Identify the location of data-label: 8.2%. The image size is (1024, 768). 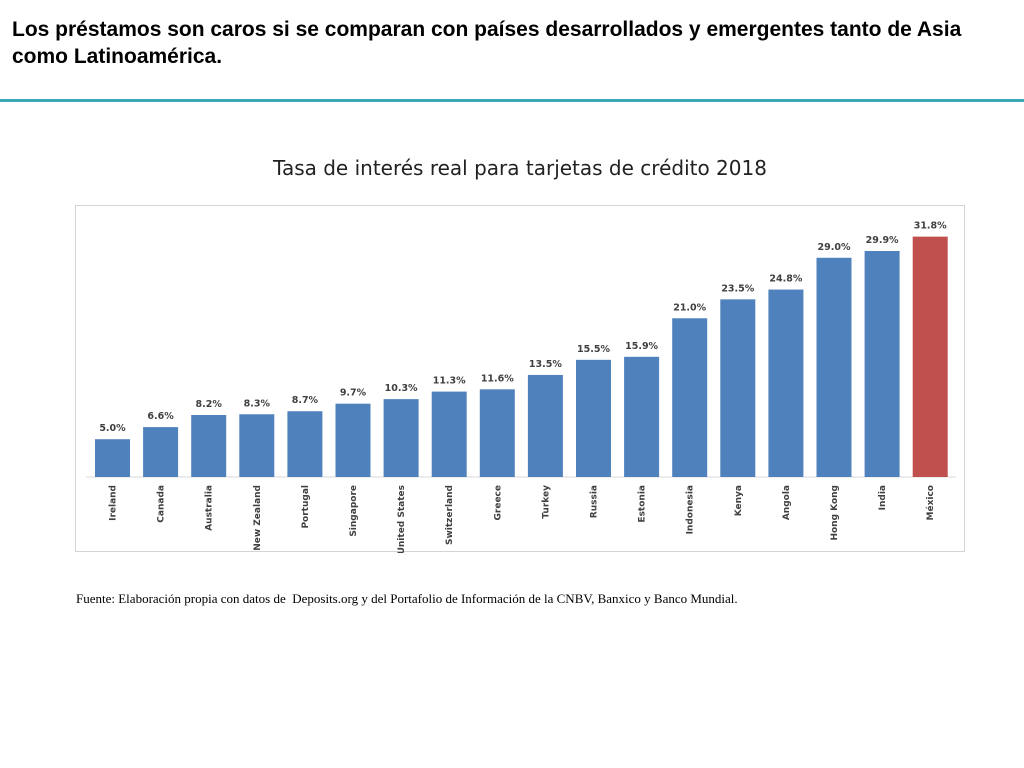
(209, 404).